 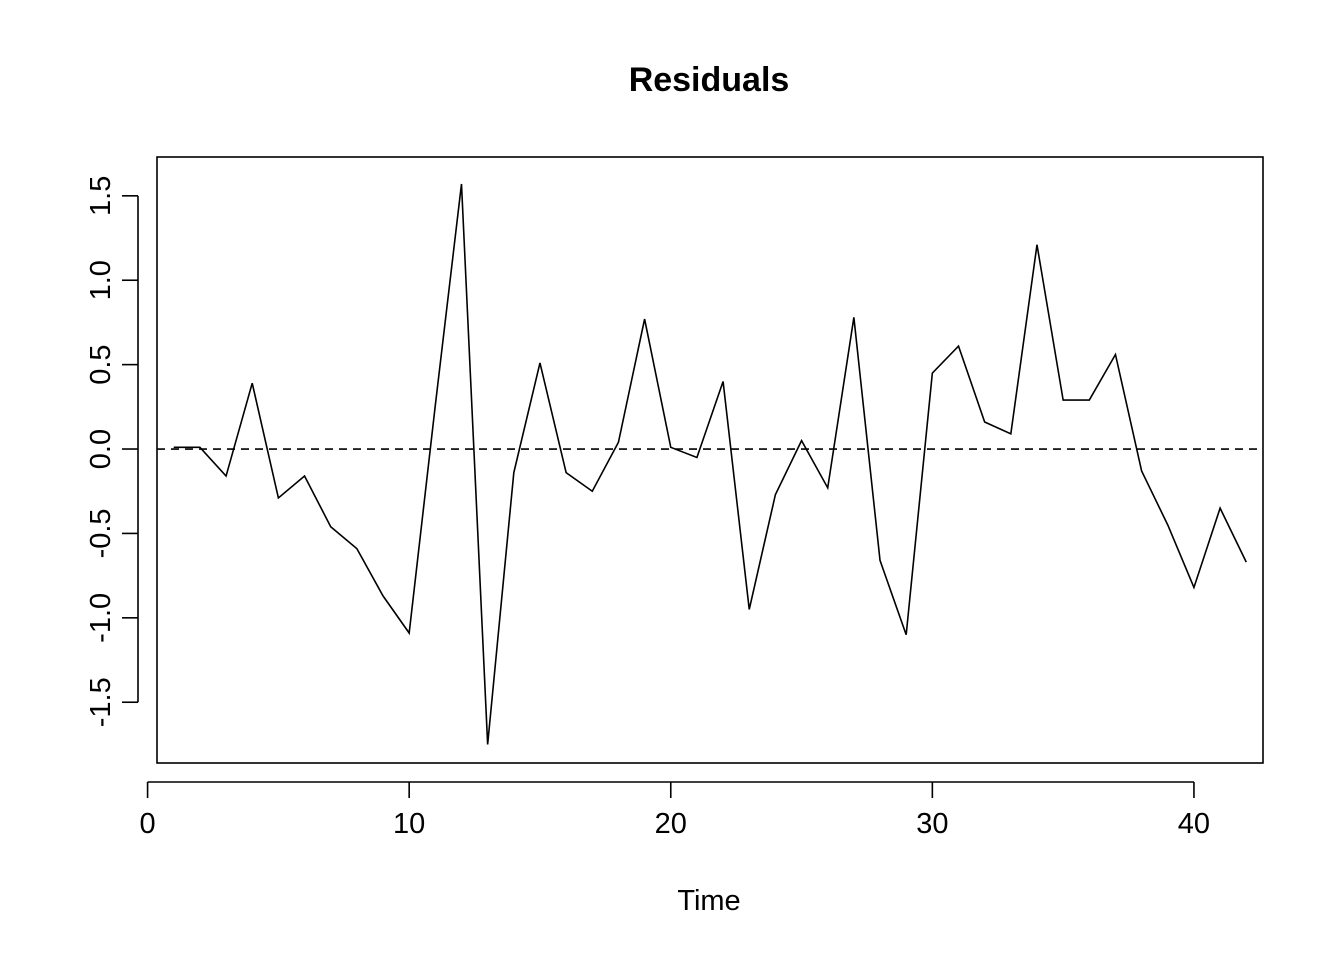 I want to click on y-tick-label: -1.0, so click(x=101, y=618).